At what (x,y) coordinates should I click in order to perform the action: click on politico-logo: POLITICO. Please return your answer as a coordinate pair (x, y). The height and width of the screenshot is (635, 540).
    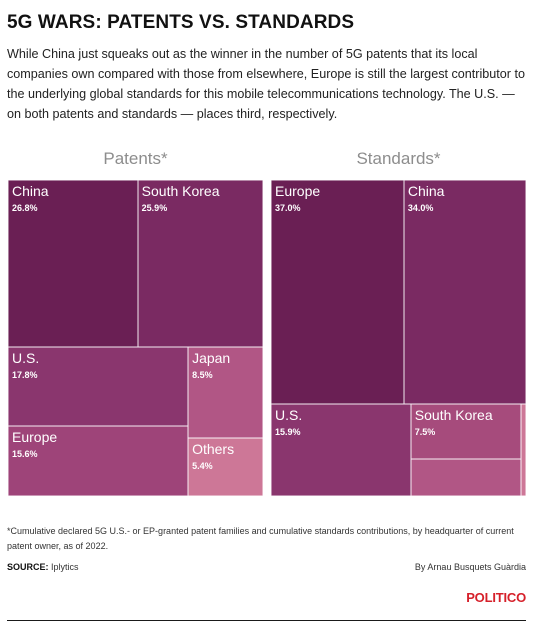
    Looking at the image, I should click on (496, 597).